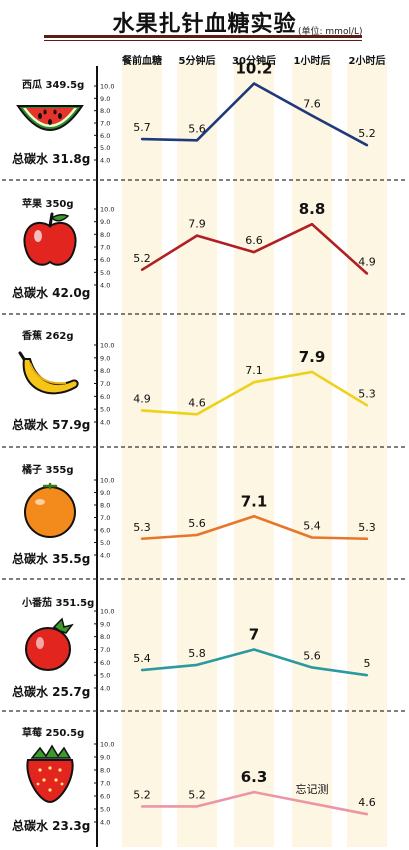 The image size is (409, 850). What do you see at coordinates (48, 373) in the screenshot?
I see `banana-icon` at bounding box center [48, 373].